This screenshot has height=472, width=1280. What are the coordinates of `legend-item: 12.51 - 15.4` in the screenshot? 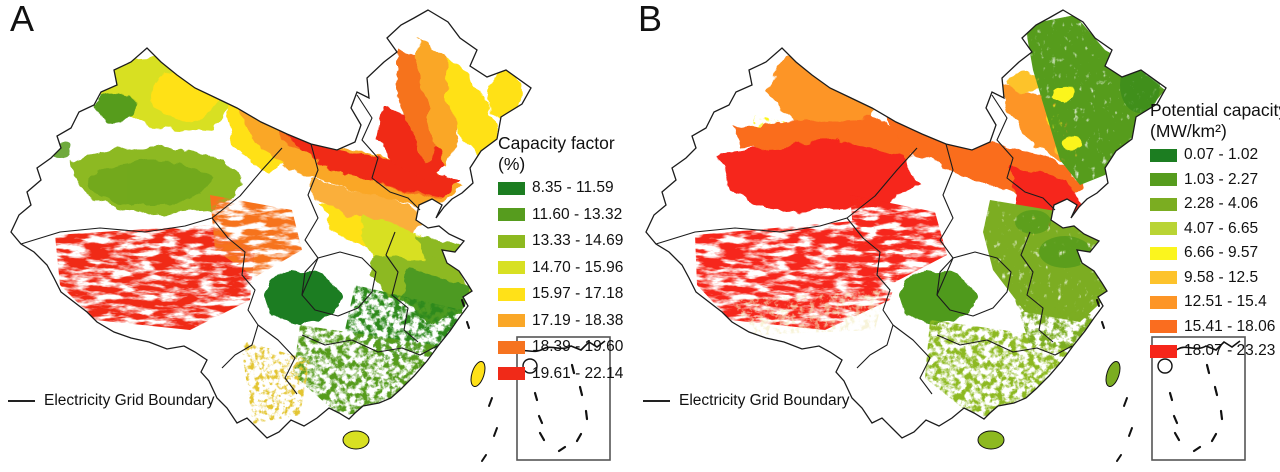 It's located at (1215, 302).